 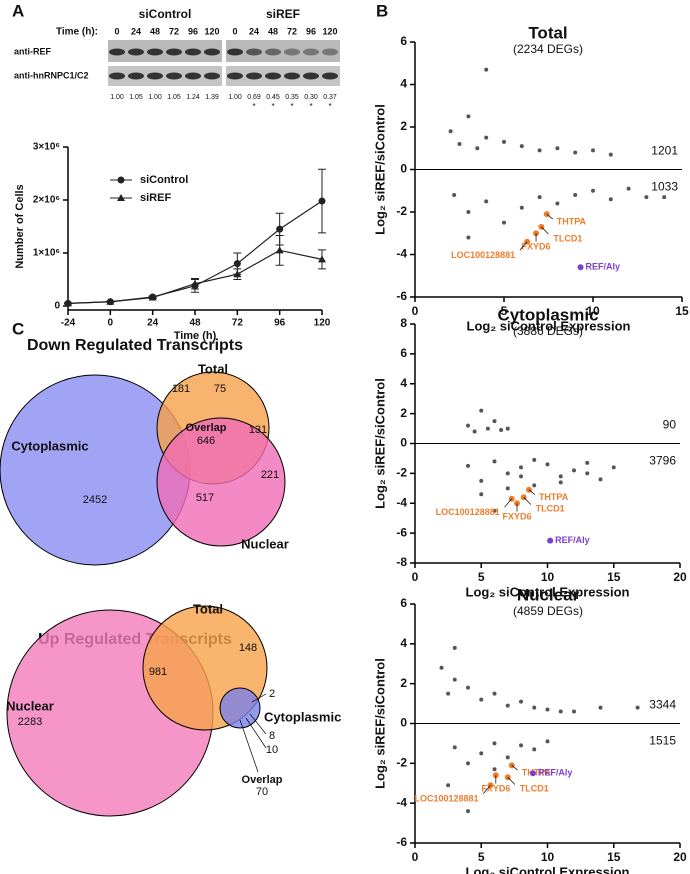 What do you see at coordinates (272, 694) in the screenshot?
I see `region-count: 2` at bounding box center [272, 694].